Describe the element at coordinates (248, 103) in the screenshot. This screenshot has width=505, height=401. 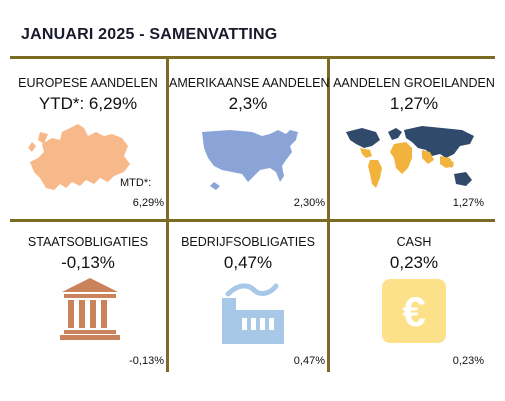
I see `ytd-value: 2,3%` at that location.